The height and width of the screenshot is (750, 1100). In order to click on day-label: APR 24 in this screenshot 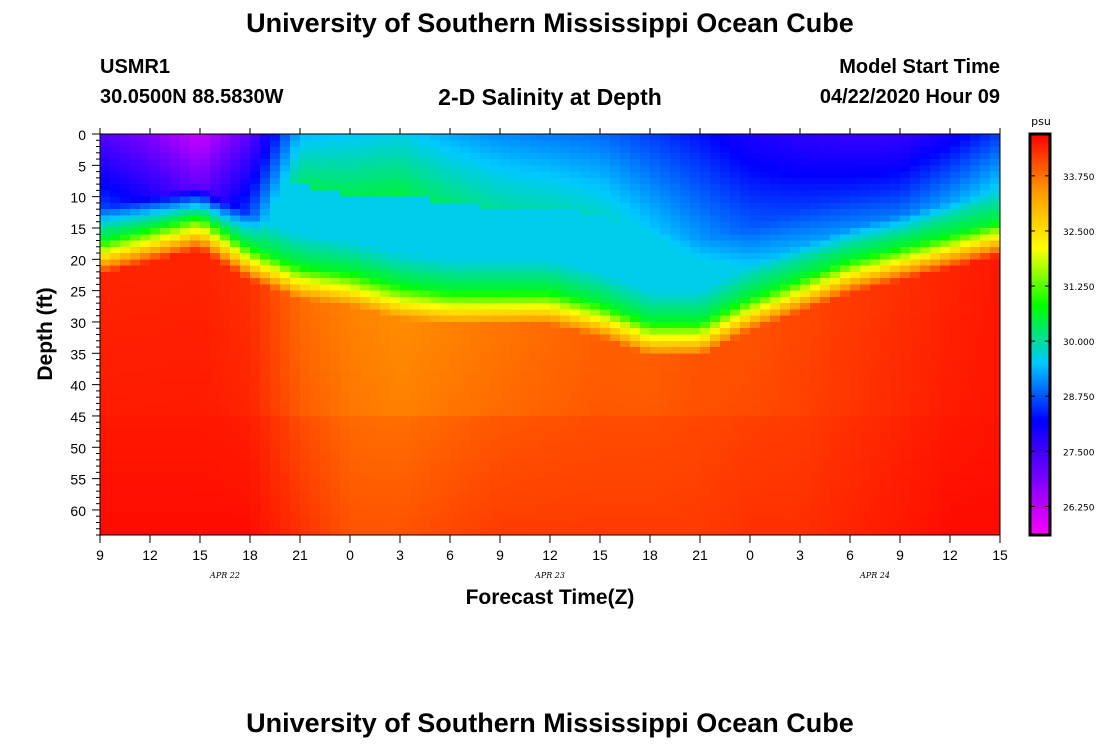, I will do `click(874, 575)`.